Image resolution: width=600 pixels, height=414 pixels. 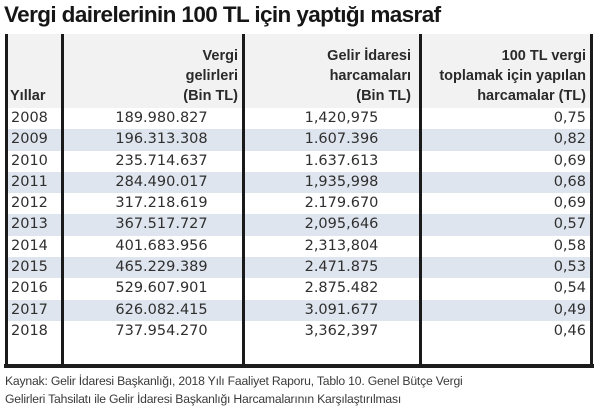 What do you see at coordinates (161, 330) in the screenshot?
I see `cell-revenue: 737.954.270` at bounding box center [161, 330].